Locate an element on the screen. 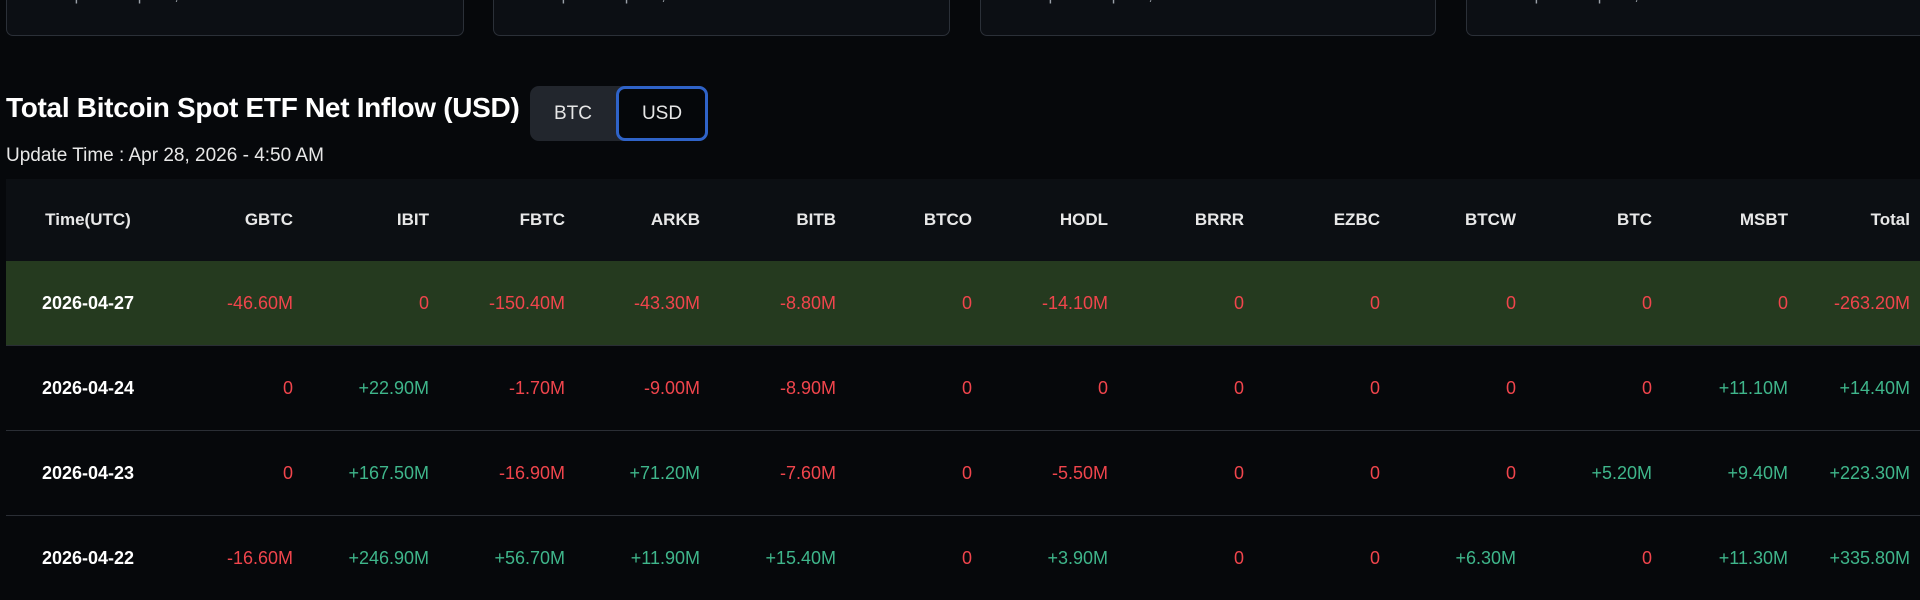  column-header: MSBT is located at coordinates (1763, 219).